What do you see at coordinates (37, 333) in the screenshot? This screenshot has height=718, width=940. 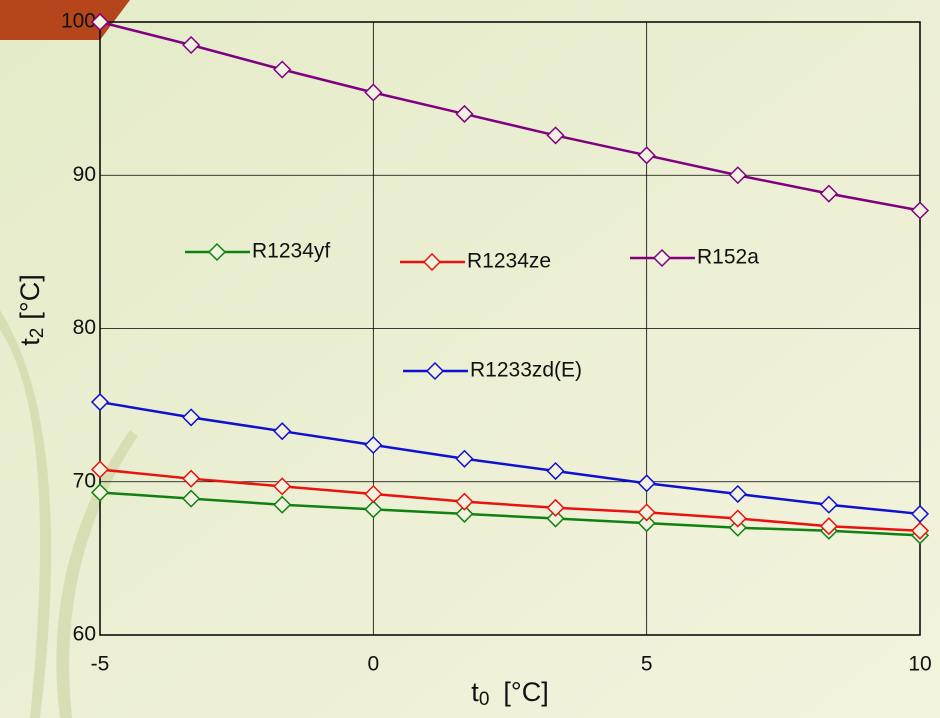 I see `y-label-sub: 2` at bounding box center [37, 333].